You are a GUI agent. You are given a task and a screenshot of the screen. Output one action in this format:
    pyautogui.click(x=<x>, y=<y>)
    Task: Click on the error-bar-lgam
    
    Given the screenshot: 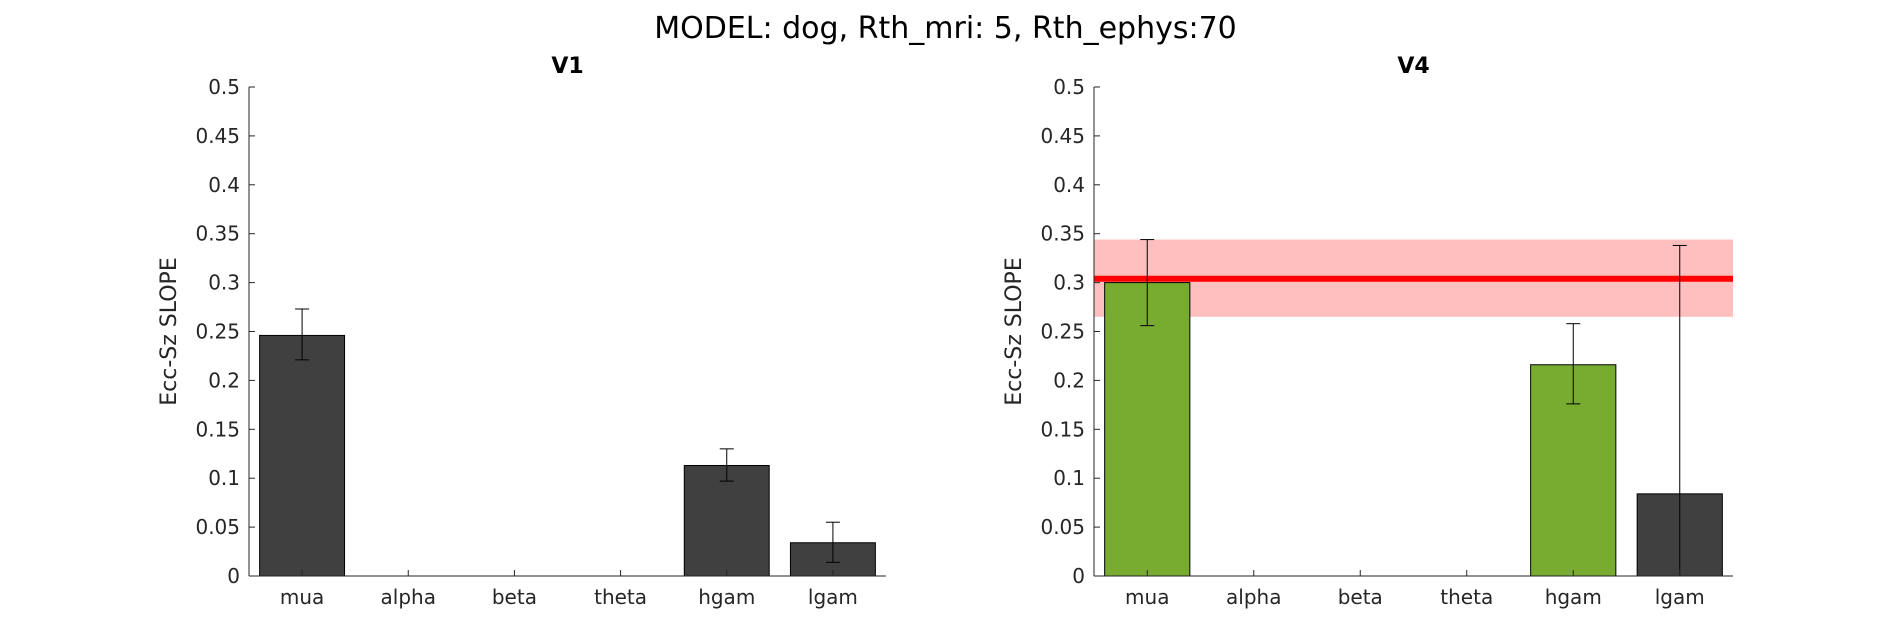 What is the action you would take?
    pyautogui.click(x=832, y=542)
    